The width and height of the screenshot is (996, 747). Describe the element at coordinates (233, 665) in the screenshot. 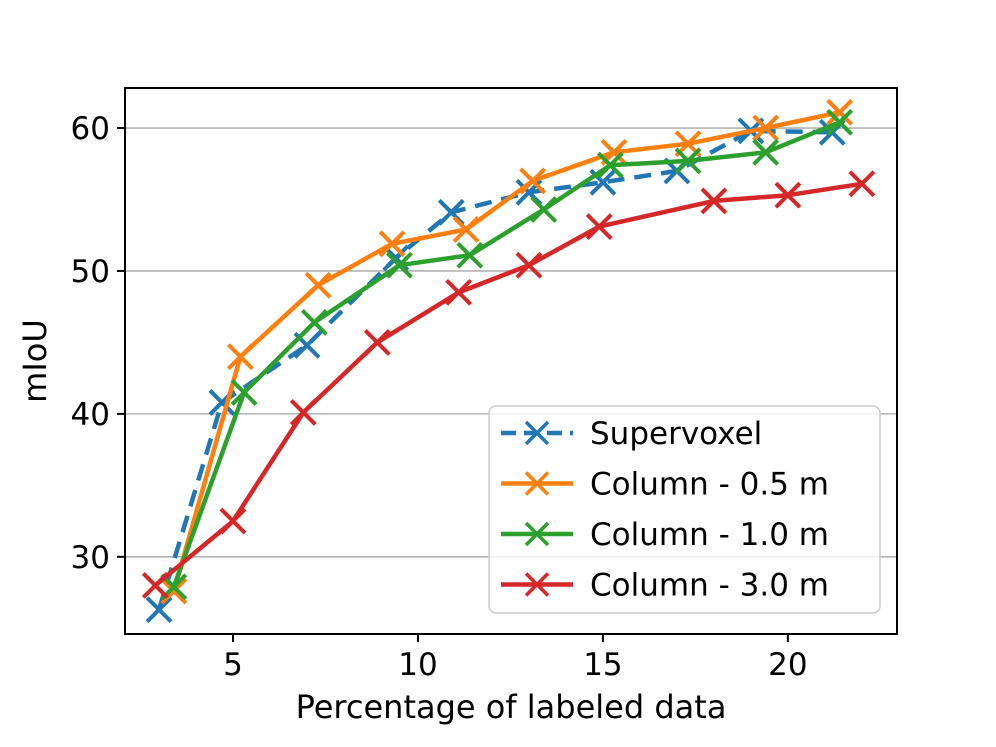

I see `x-tick-label-5: 5` at that location.